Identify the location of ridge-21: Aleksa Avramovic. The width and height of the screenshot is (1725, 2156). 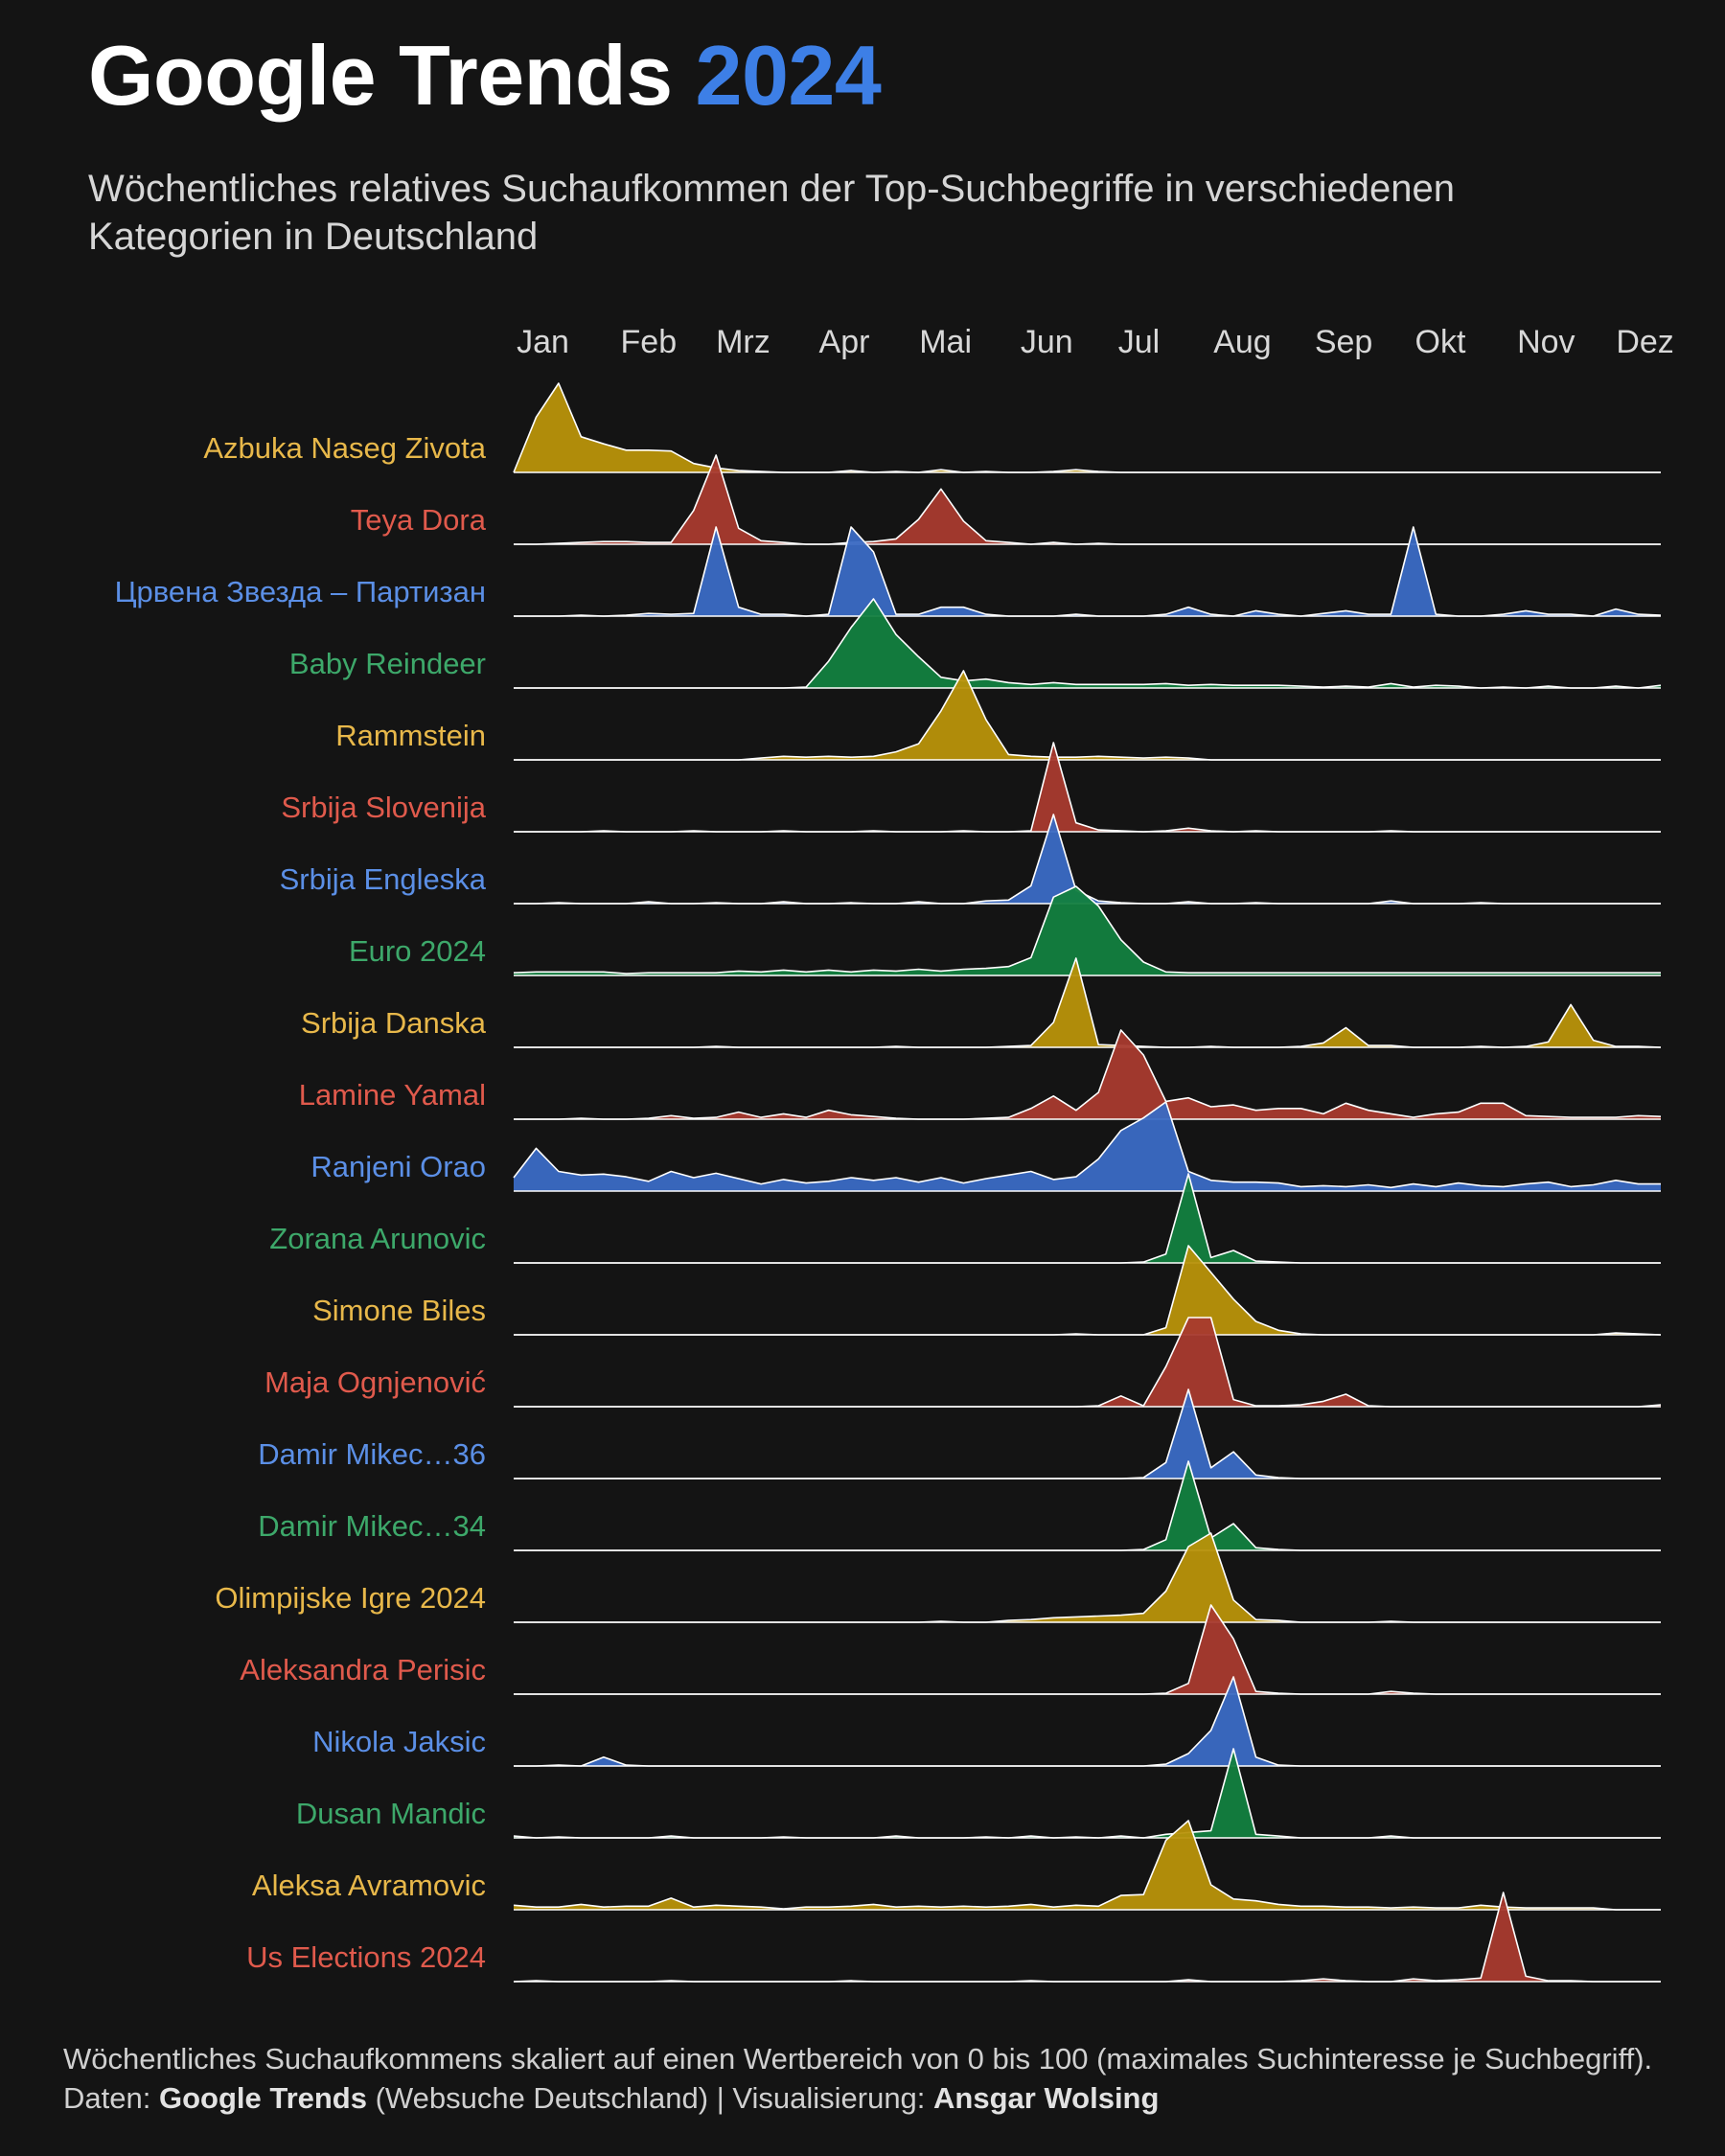
(956, 1865).